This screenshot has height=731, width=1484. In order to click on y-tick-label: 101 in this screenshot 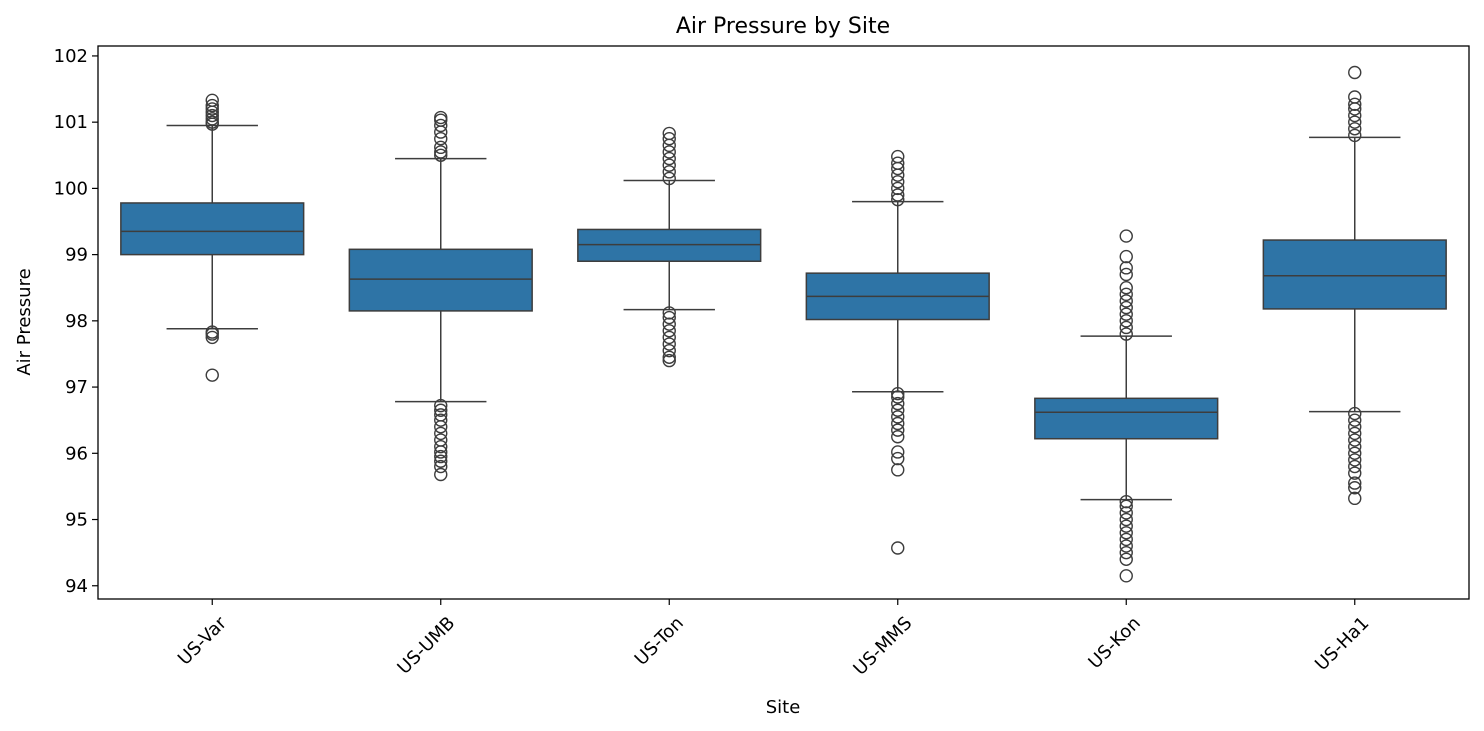, I will do `click(71, 122)`.